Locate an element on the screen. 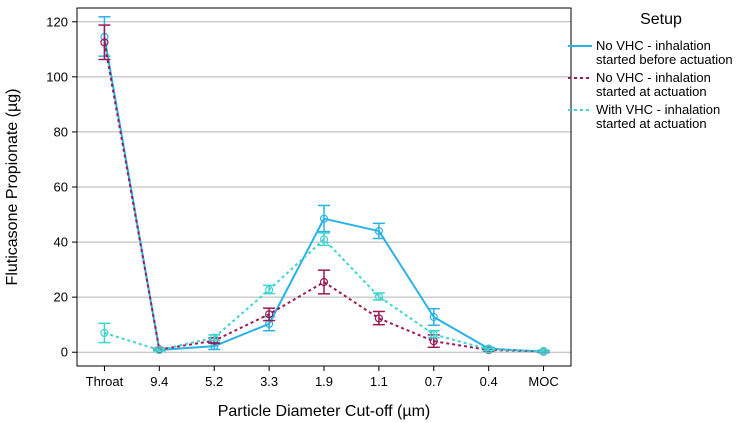  x-axis-ticks: Throat 9.4 5.2 3.3 1.9 1.1 0.7 0.4 MOC is located at coordinates (322, 377).